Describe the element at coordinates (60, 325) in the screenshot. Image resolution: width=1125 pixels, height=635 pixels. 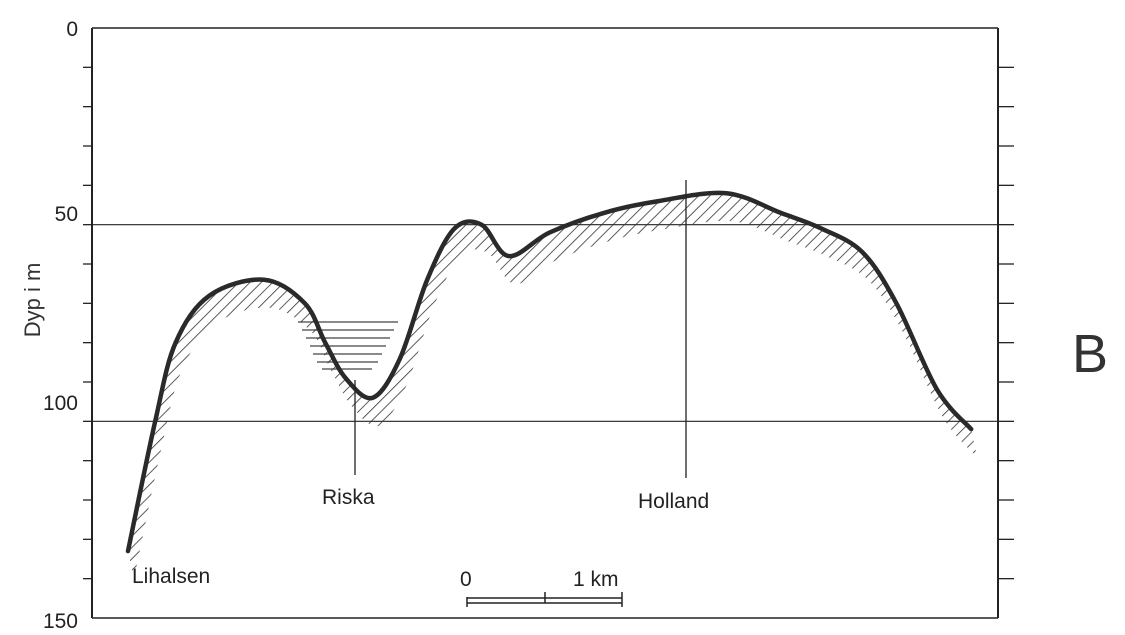
I see `y-tick-labels: 0 50 100 150` at that location.